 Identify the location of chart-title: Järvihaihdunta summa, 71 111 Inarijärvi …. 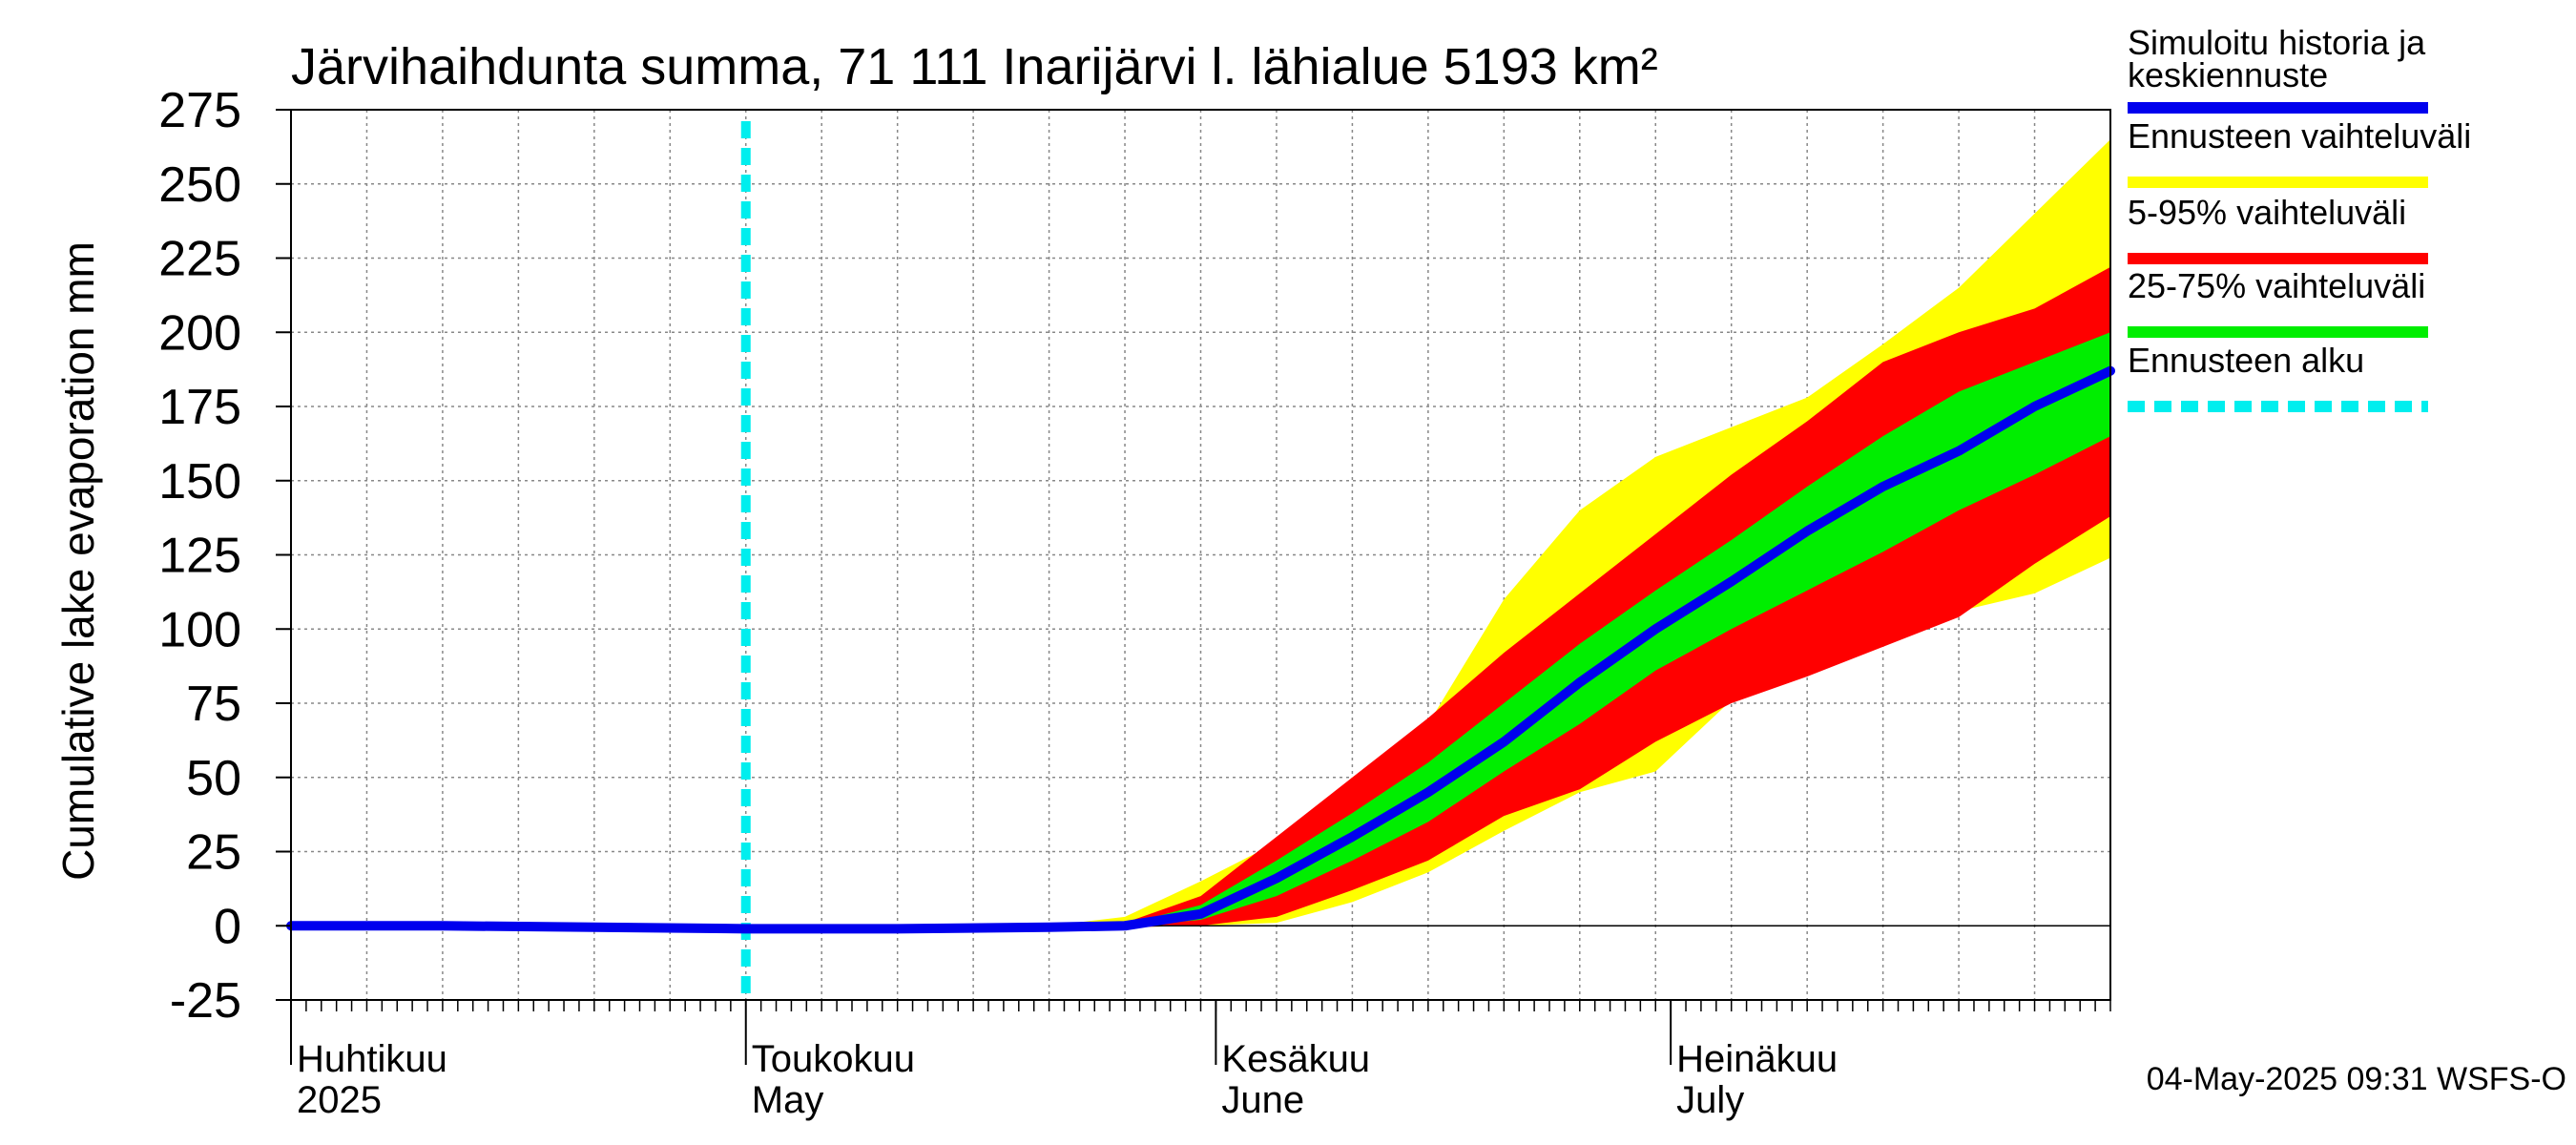
(974, 66).